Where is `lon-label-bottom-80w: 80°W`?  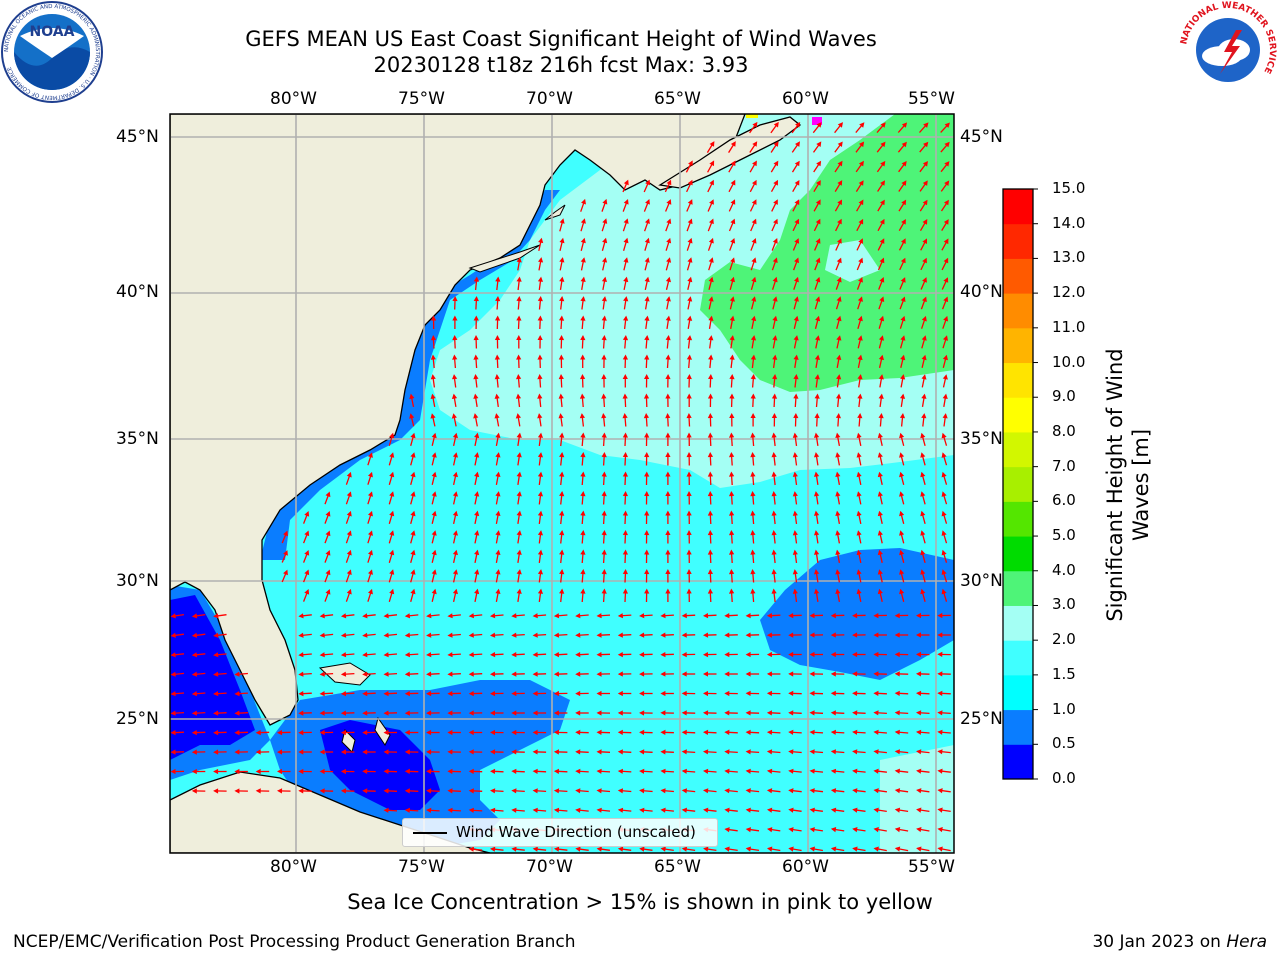 lon-label-bottom-80w: 80°W is located at coordinates (293, 867).